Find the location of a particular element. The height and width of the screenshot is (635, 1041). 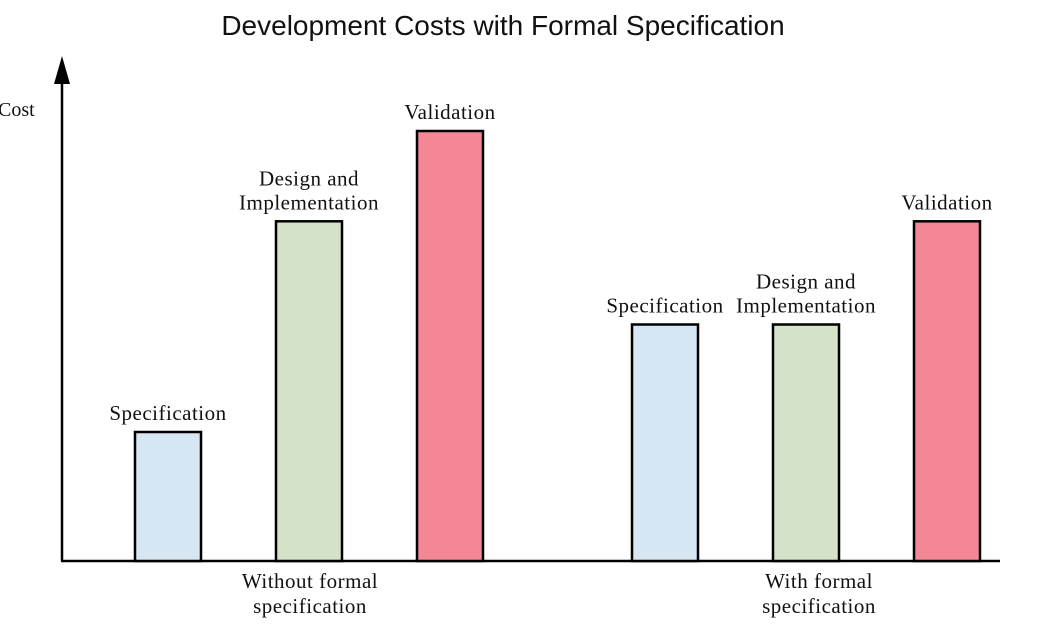

bar-g2-b3 is located at coordinates (947, 391).